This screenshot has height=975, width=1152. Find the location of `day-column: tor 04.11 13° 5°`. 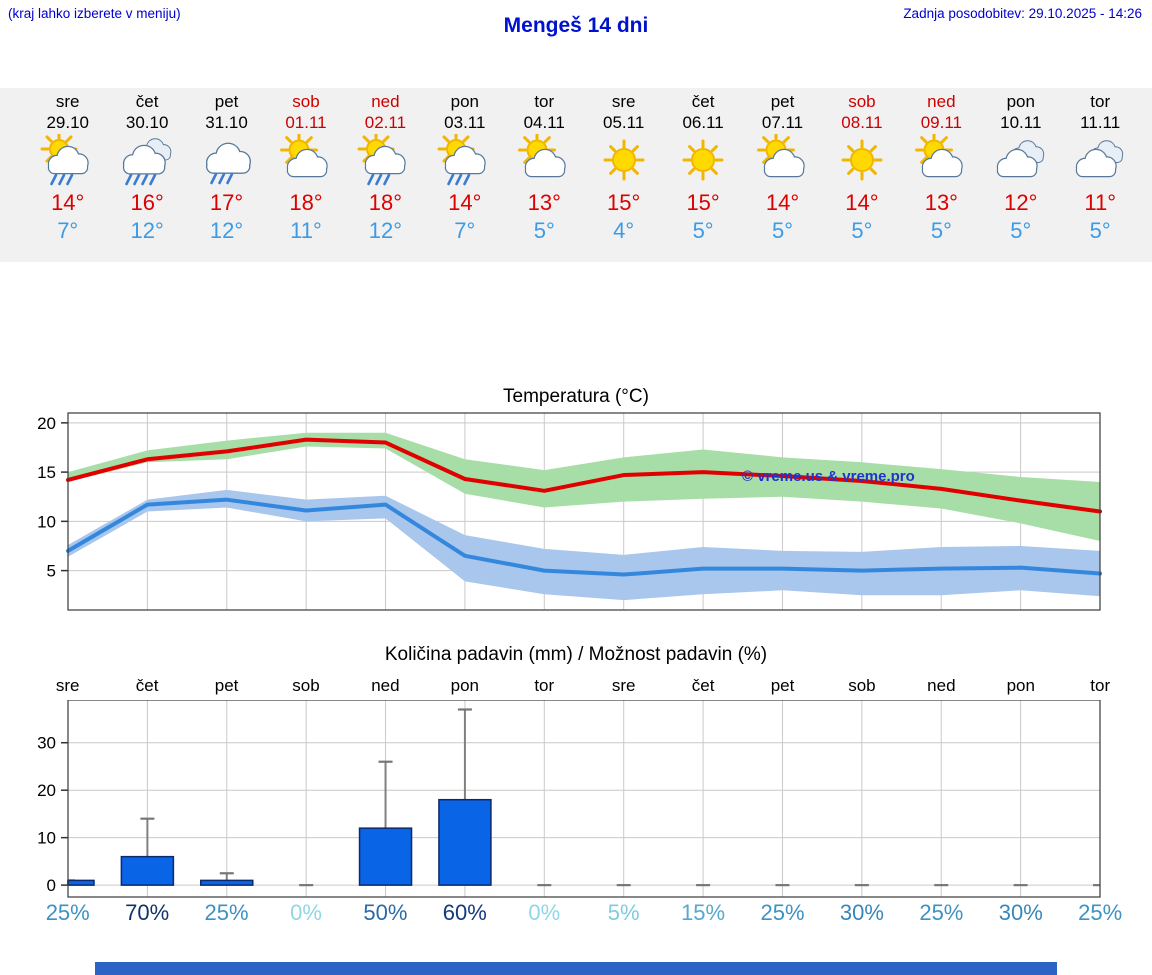

day-column: tor 04.11 13° 5° is located at coordinates (544, 175).